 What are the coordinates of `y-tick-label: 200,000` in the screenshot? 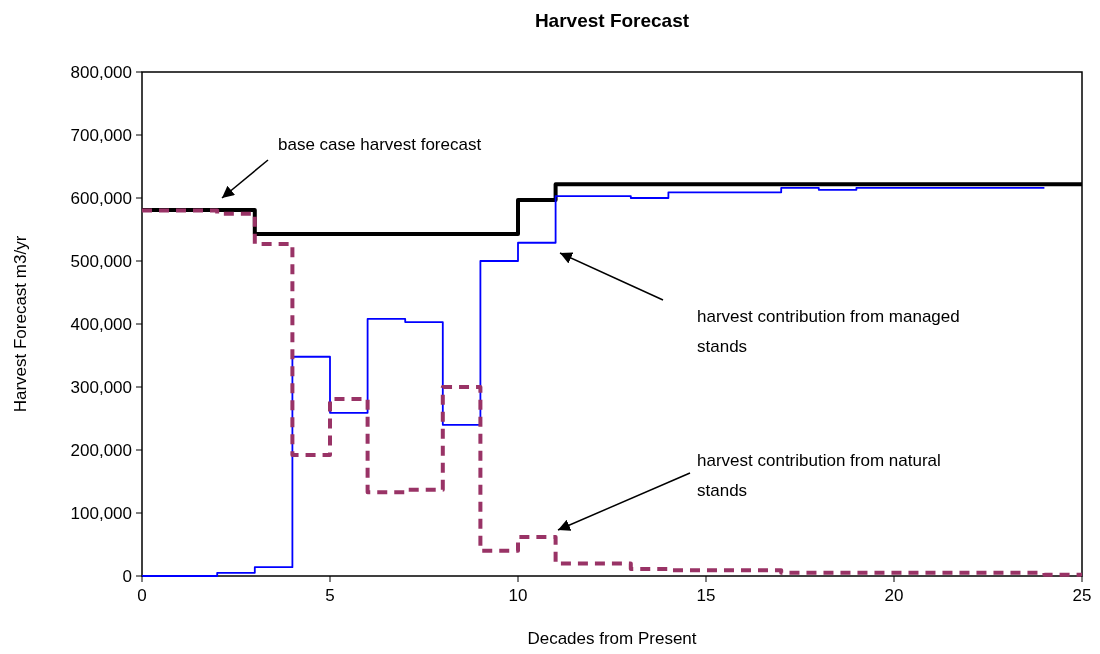 It's located at (101, 450).